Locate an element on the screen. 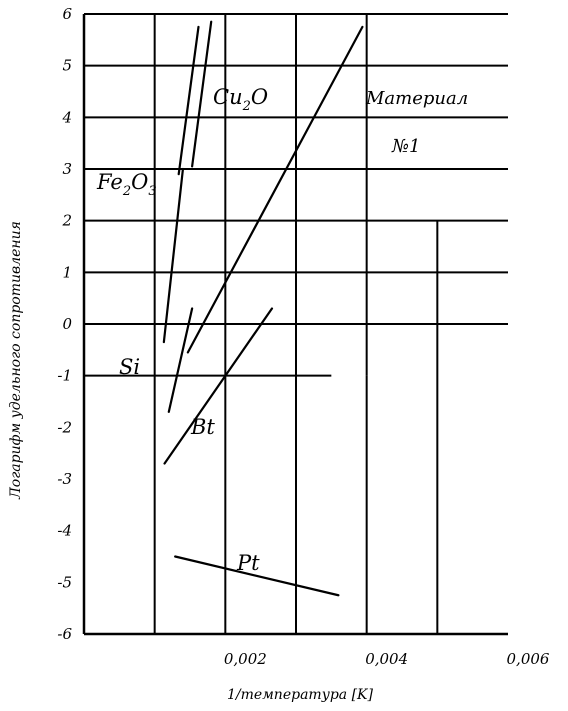  y-tick-label: 1 is located at coordinates (67, 272).